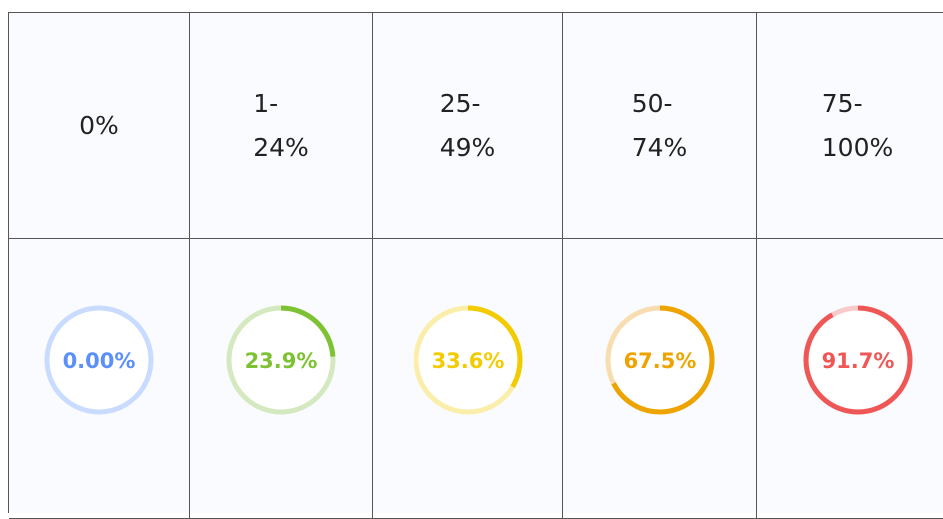 The width and height of the screenshot is (943, 519). I want to click on progress-ring: 91.7%, so click(857, 360).